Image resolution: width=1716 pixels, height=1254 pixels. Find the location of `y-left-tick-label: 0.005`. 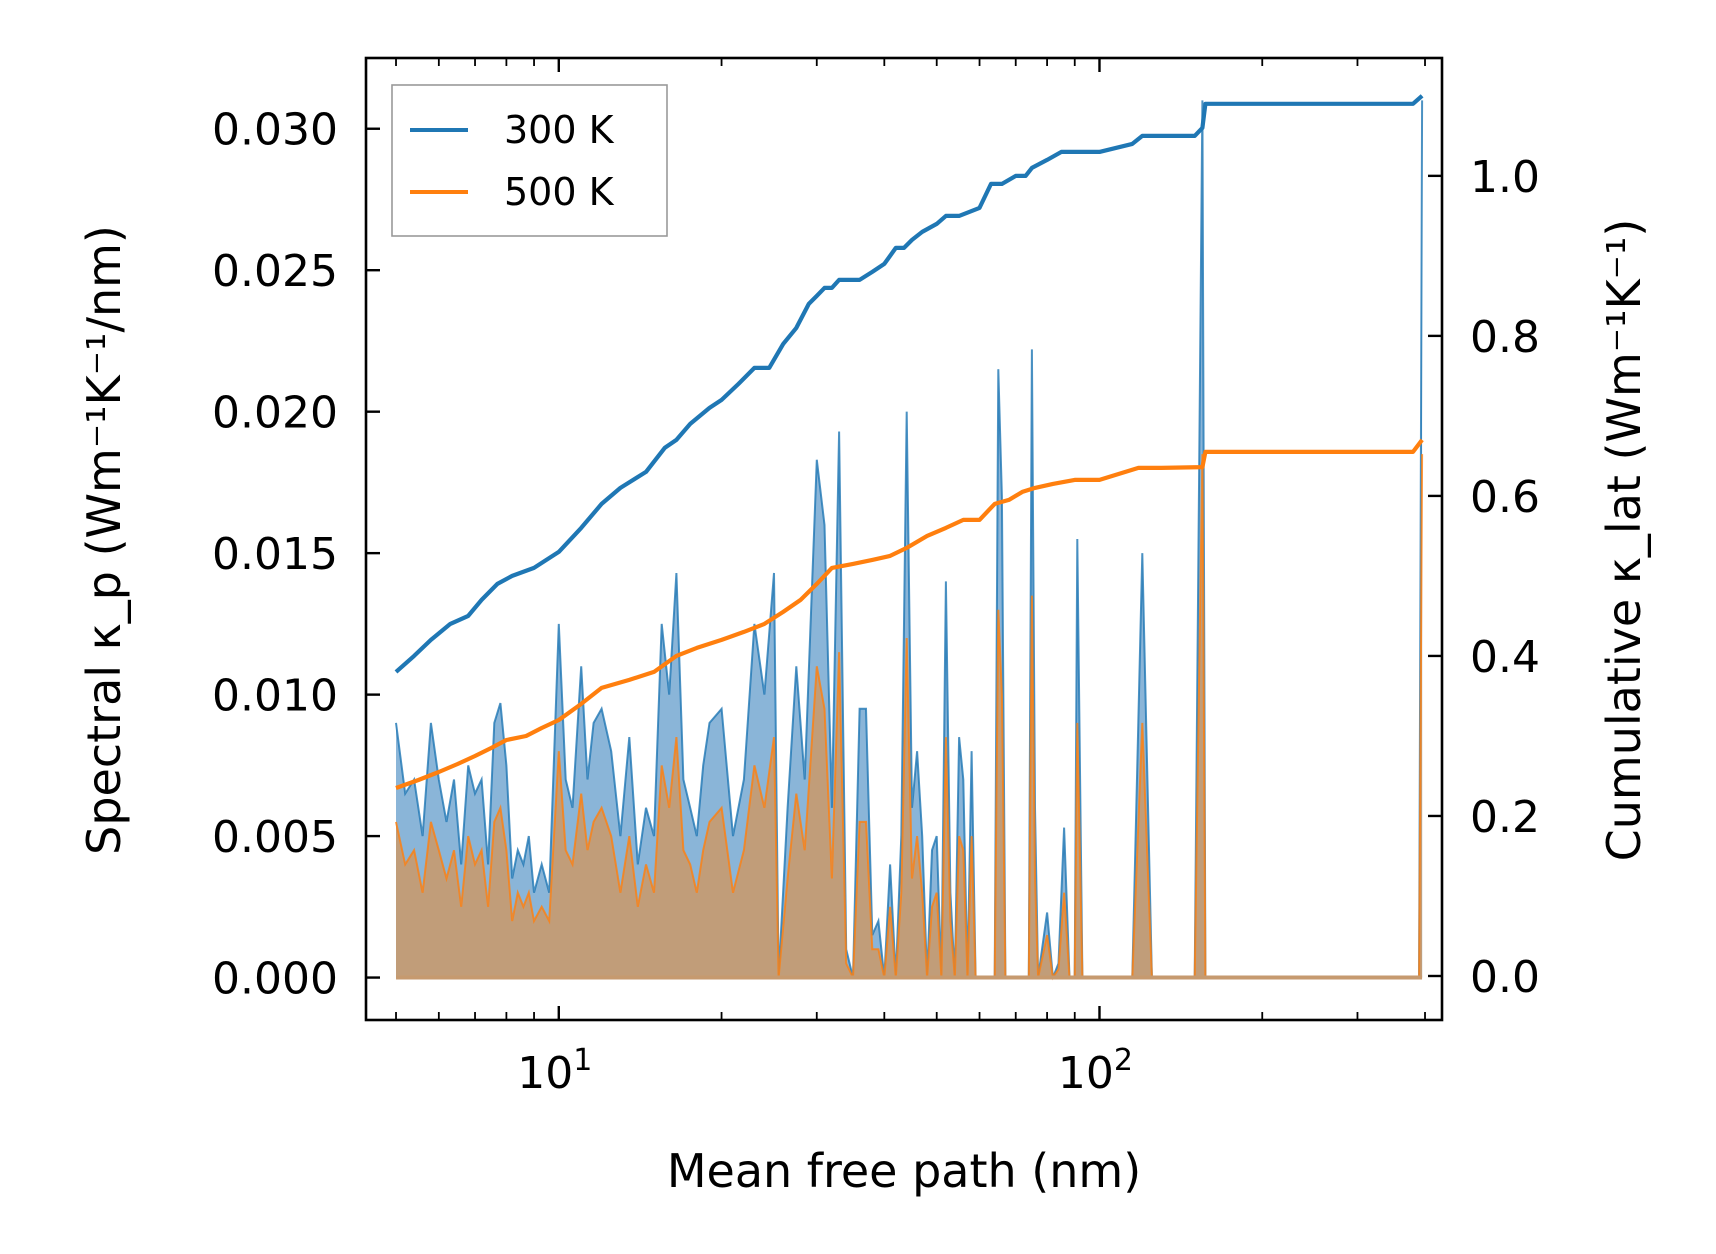

y-left-tick-label: 0.005 is located at coordinates (275, 837).